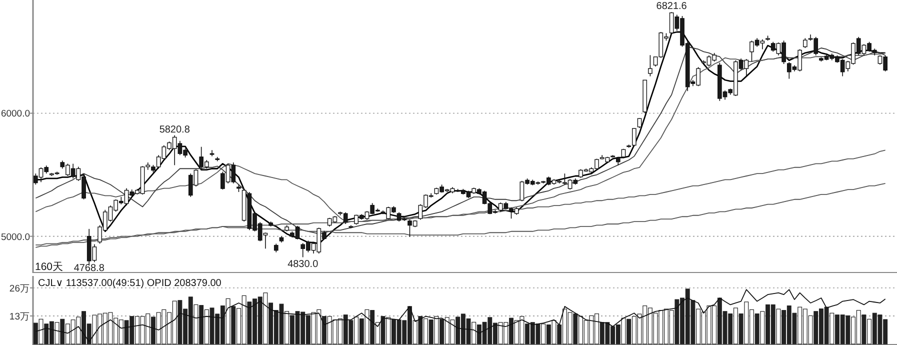 This screenshot has width=897, height=345. I want to click on annotation: 4768.8, so click(89, 268).